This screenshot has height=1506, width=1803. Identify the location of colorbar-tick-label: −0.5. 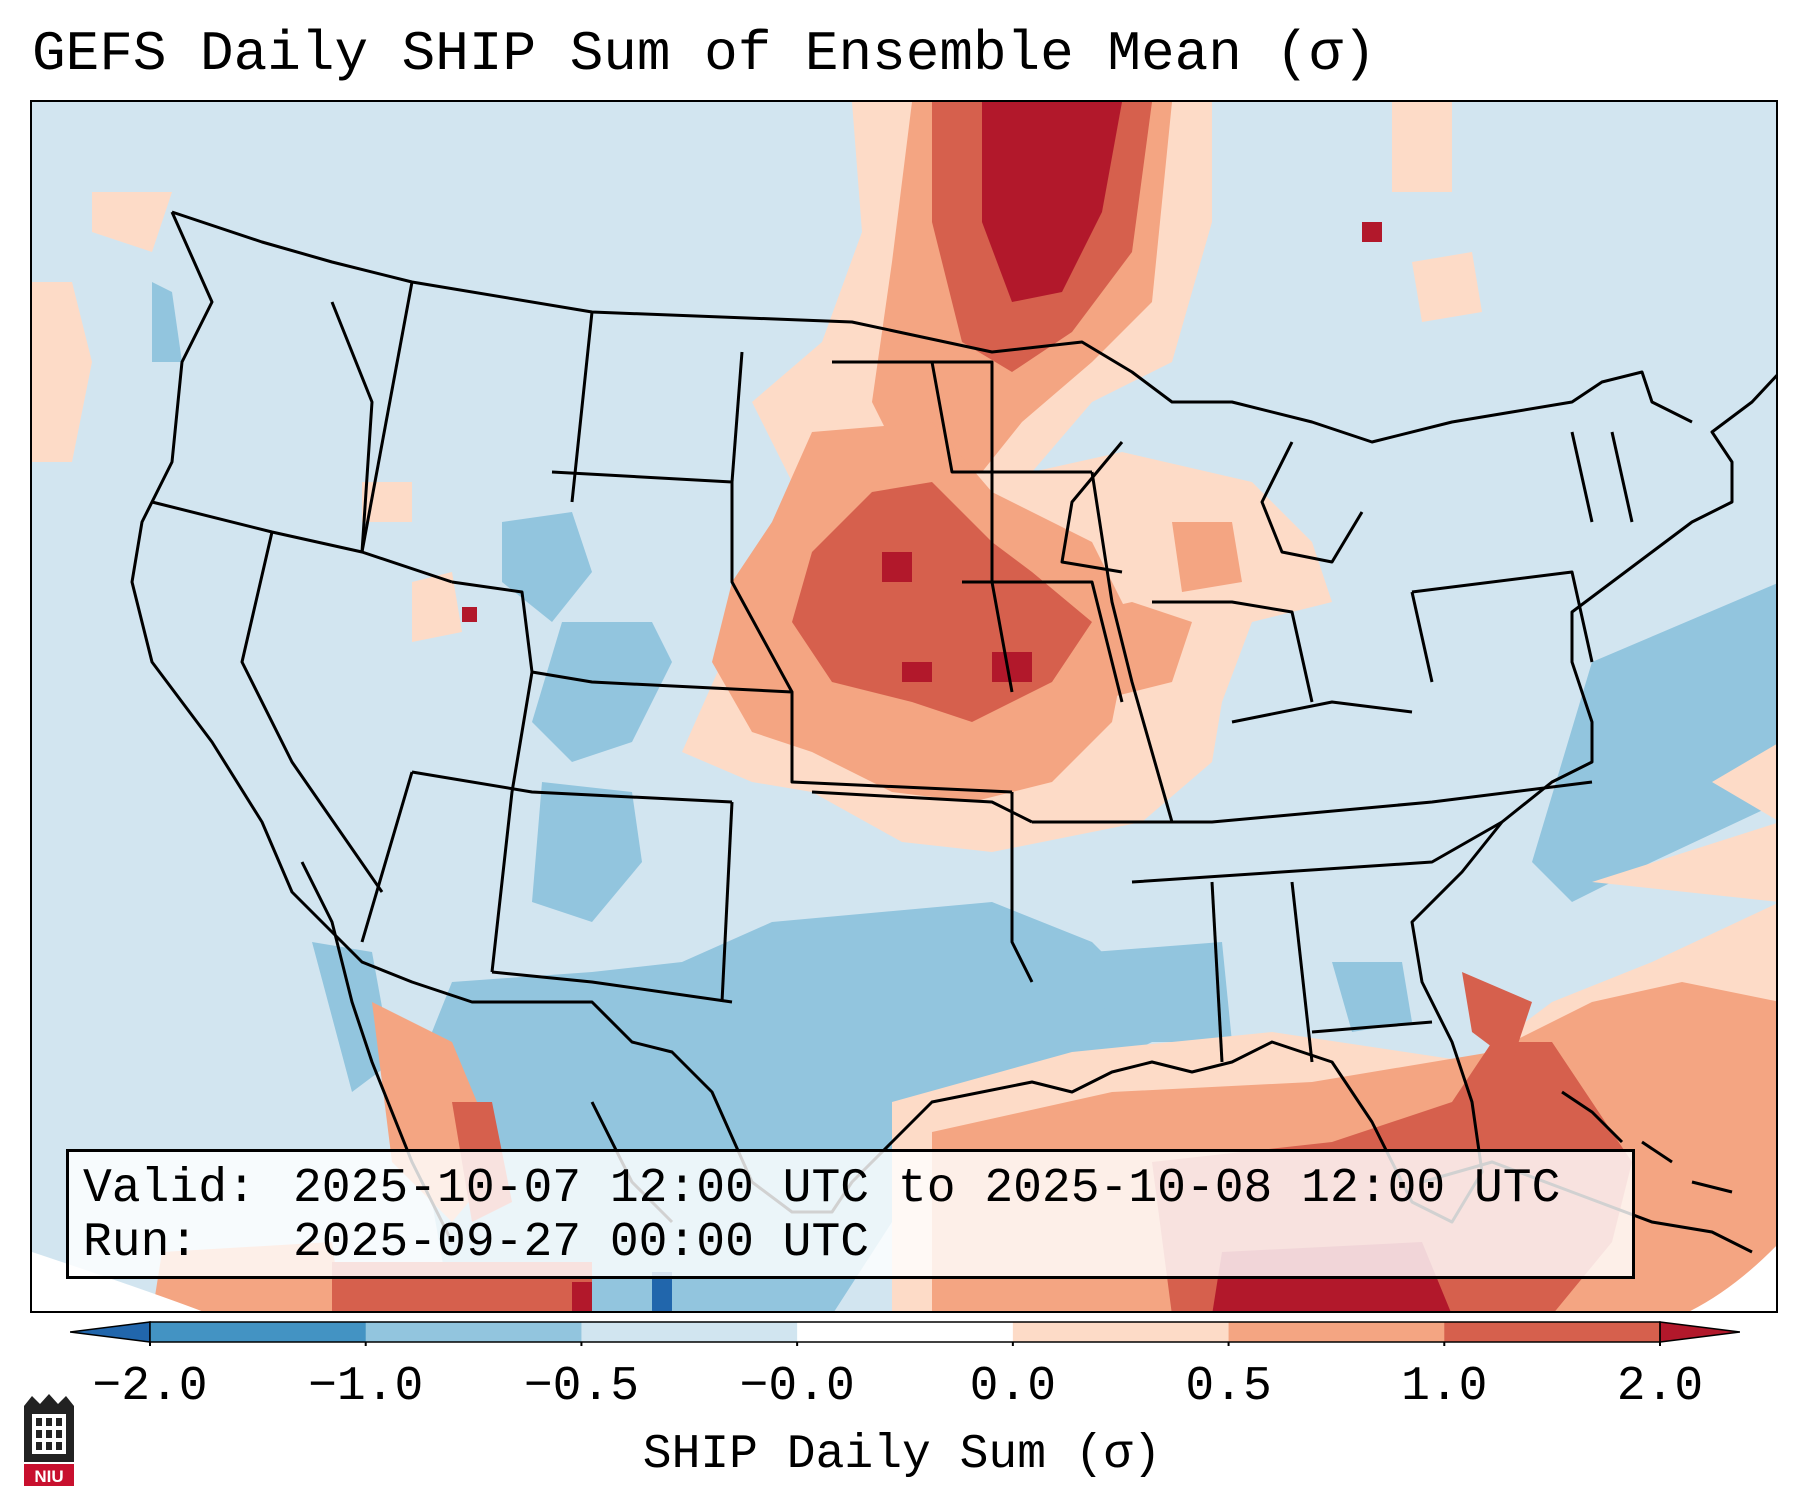
(581, 1387).